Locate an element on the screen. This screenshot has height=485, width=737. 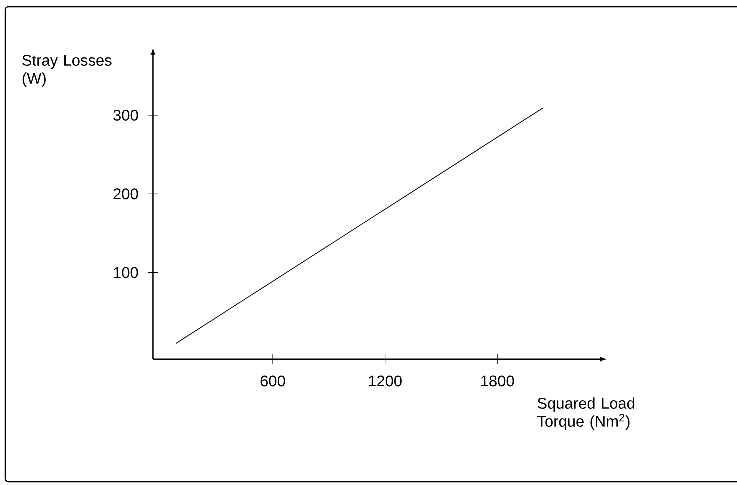
x-tick-label: 1200 is located at coordinates (385, 381).